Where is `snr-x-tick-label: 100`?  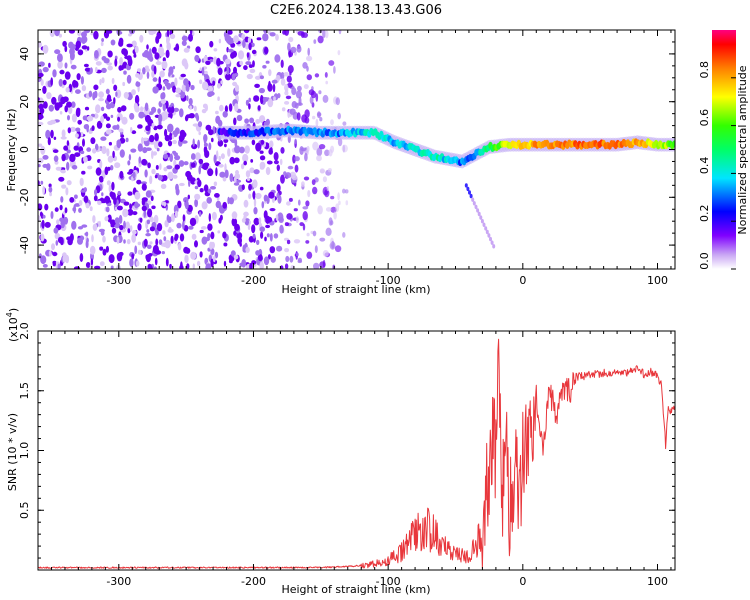 snr-x-tick-label: 100 is located at coordinates (657, 581).